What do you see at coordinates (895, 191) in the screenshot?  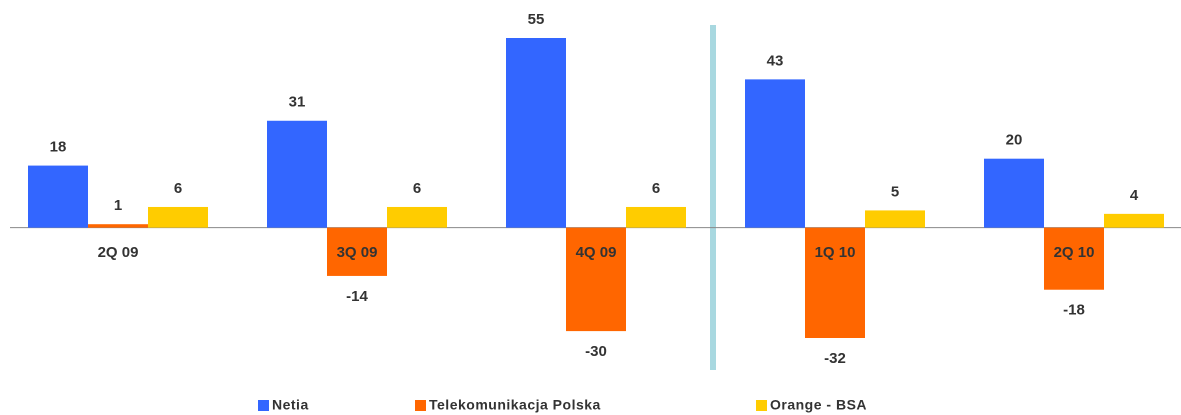 I see `value-label: 5` at bounding box center [895, 191].